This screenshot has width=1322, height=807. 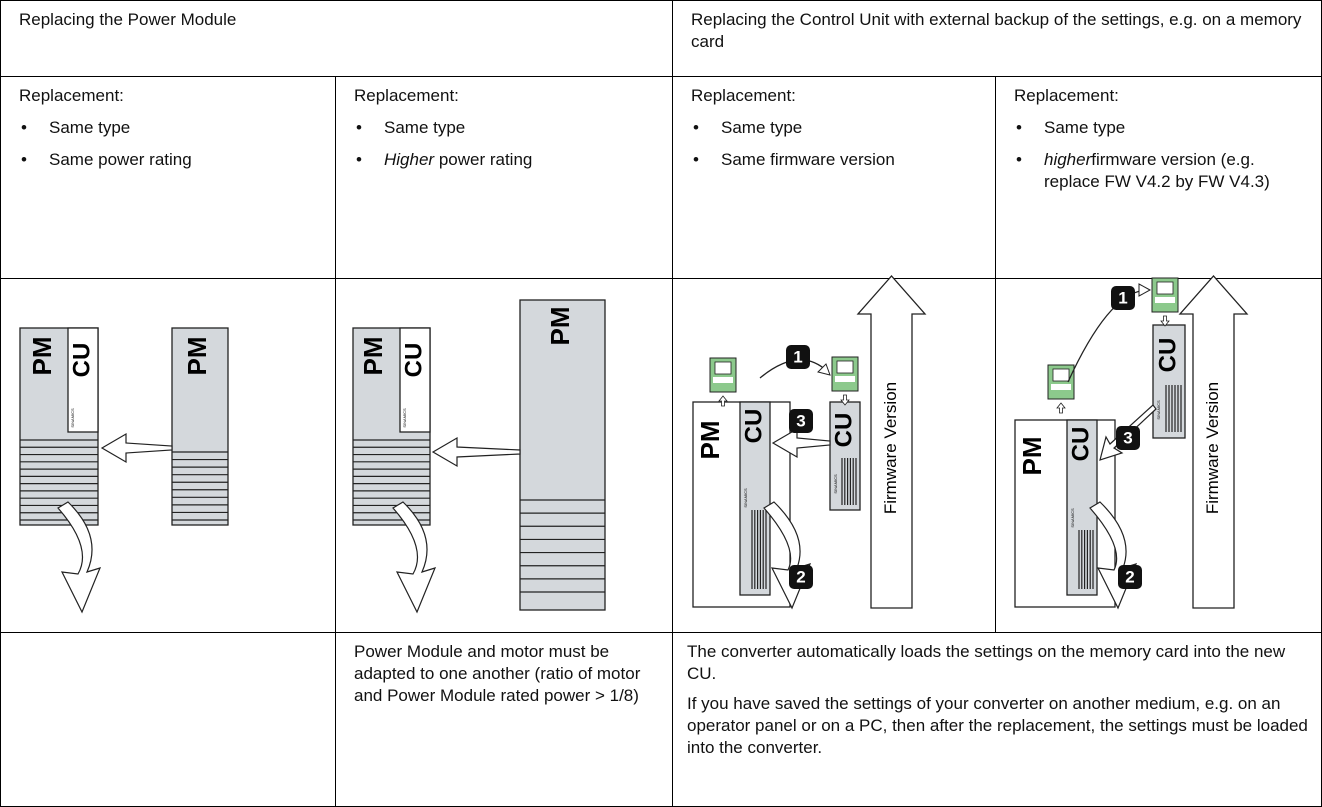 What do you see at coordinates (1108, 336) in the screenshot?
I see `transfer-arrow` at bounding box center [1108, 336].